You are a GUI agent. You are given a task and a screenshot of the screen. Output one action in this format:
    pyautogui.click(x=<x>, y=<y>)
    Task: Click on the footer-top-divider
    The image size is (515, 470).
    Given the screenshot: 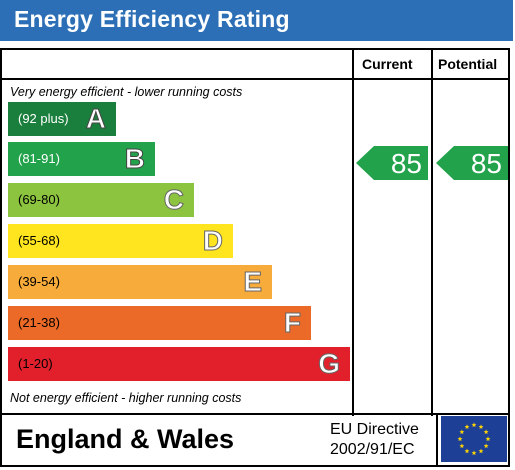 What is the action you would take?
    pyautogui.click(x=255, y=414)
    